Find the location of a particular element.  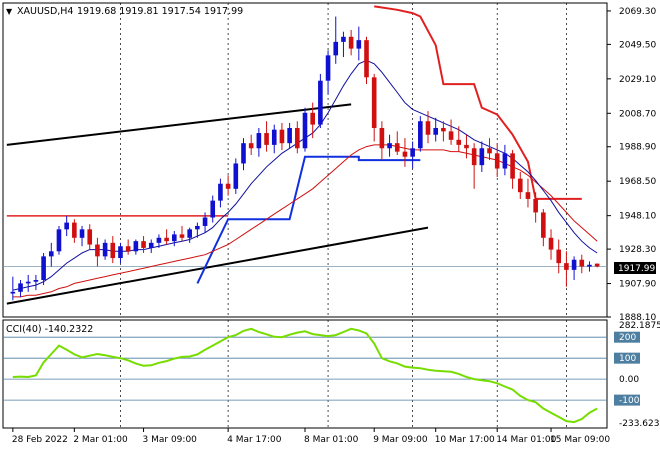

blue-stop-line is located at coordinates (308, 219).